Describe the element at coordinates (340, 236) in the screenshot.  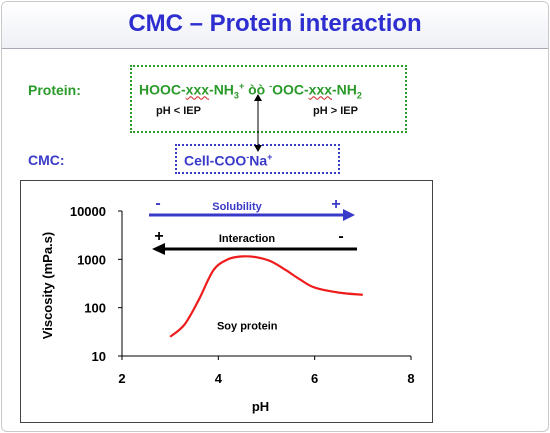
I see `interaction-minus: -` at that location.